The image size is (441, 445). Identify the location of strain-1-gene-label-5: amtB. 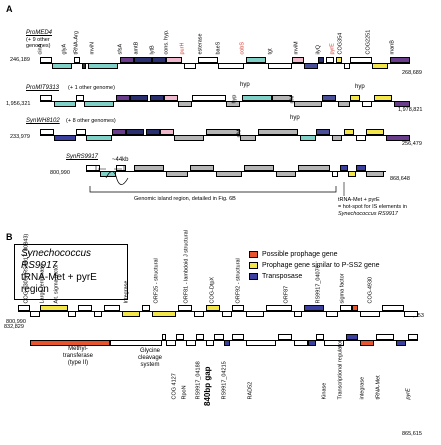
(136, 48).